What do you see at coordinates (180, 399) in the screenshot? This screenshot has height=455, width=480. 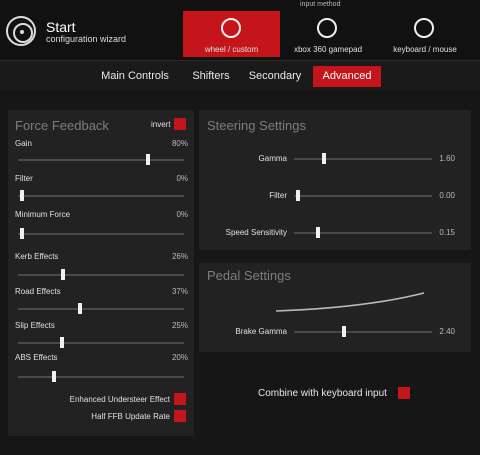 I see `enhanced-understeer-checkbox` at bounding box center [180, 399].